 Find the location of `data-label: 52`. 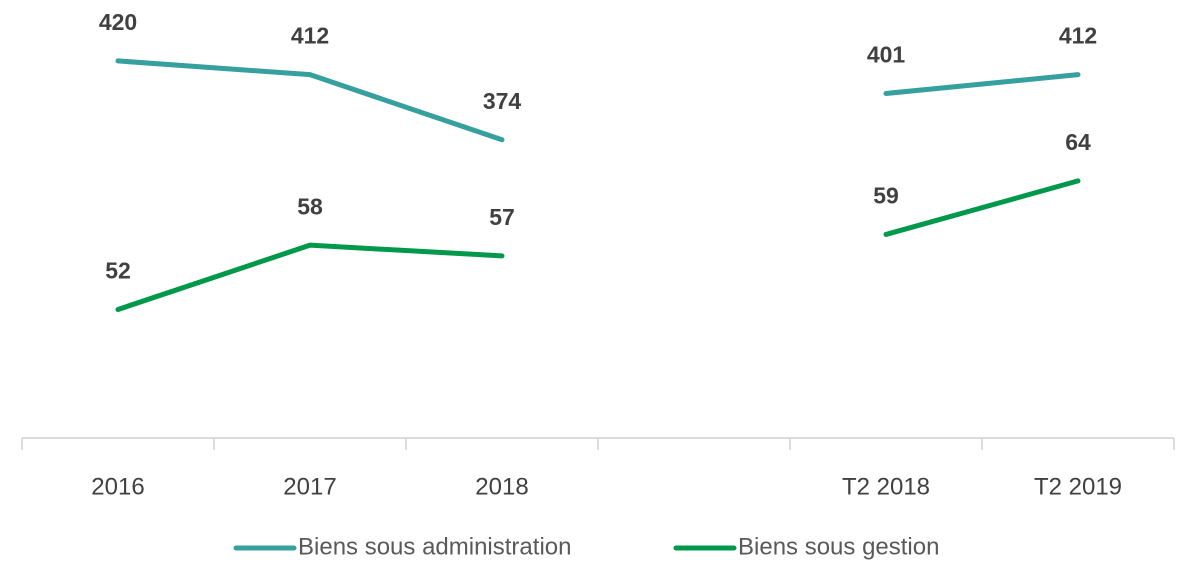

data-label: 52 is located at coordinates (118, 271).